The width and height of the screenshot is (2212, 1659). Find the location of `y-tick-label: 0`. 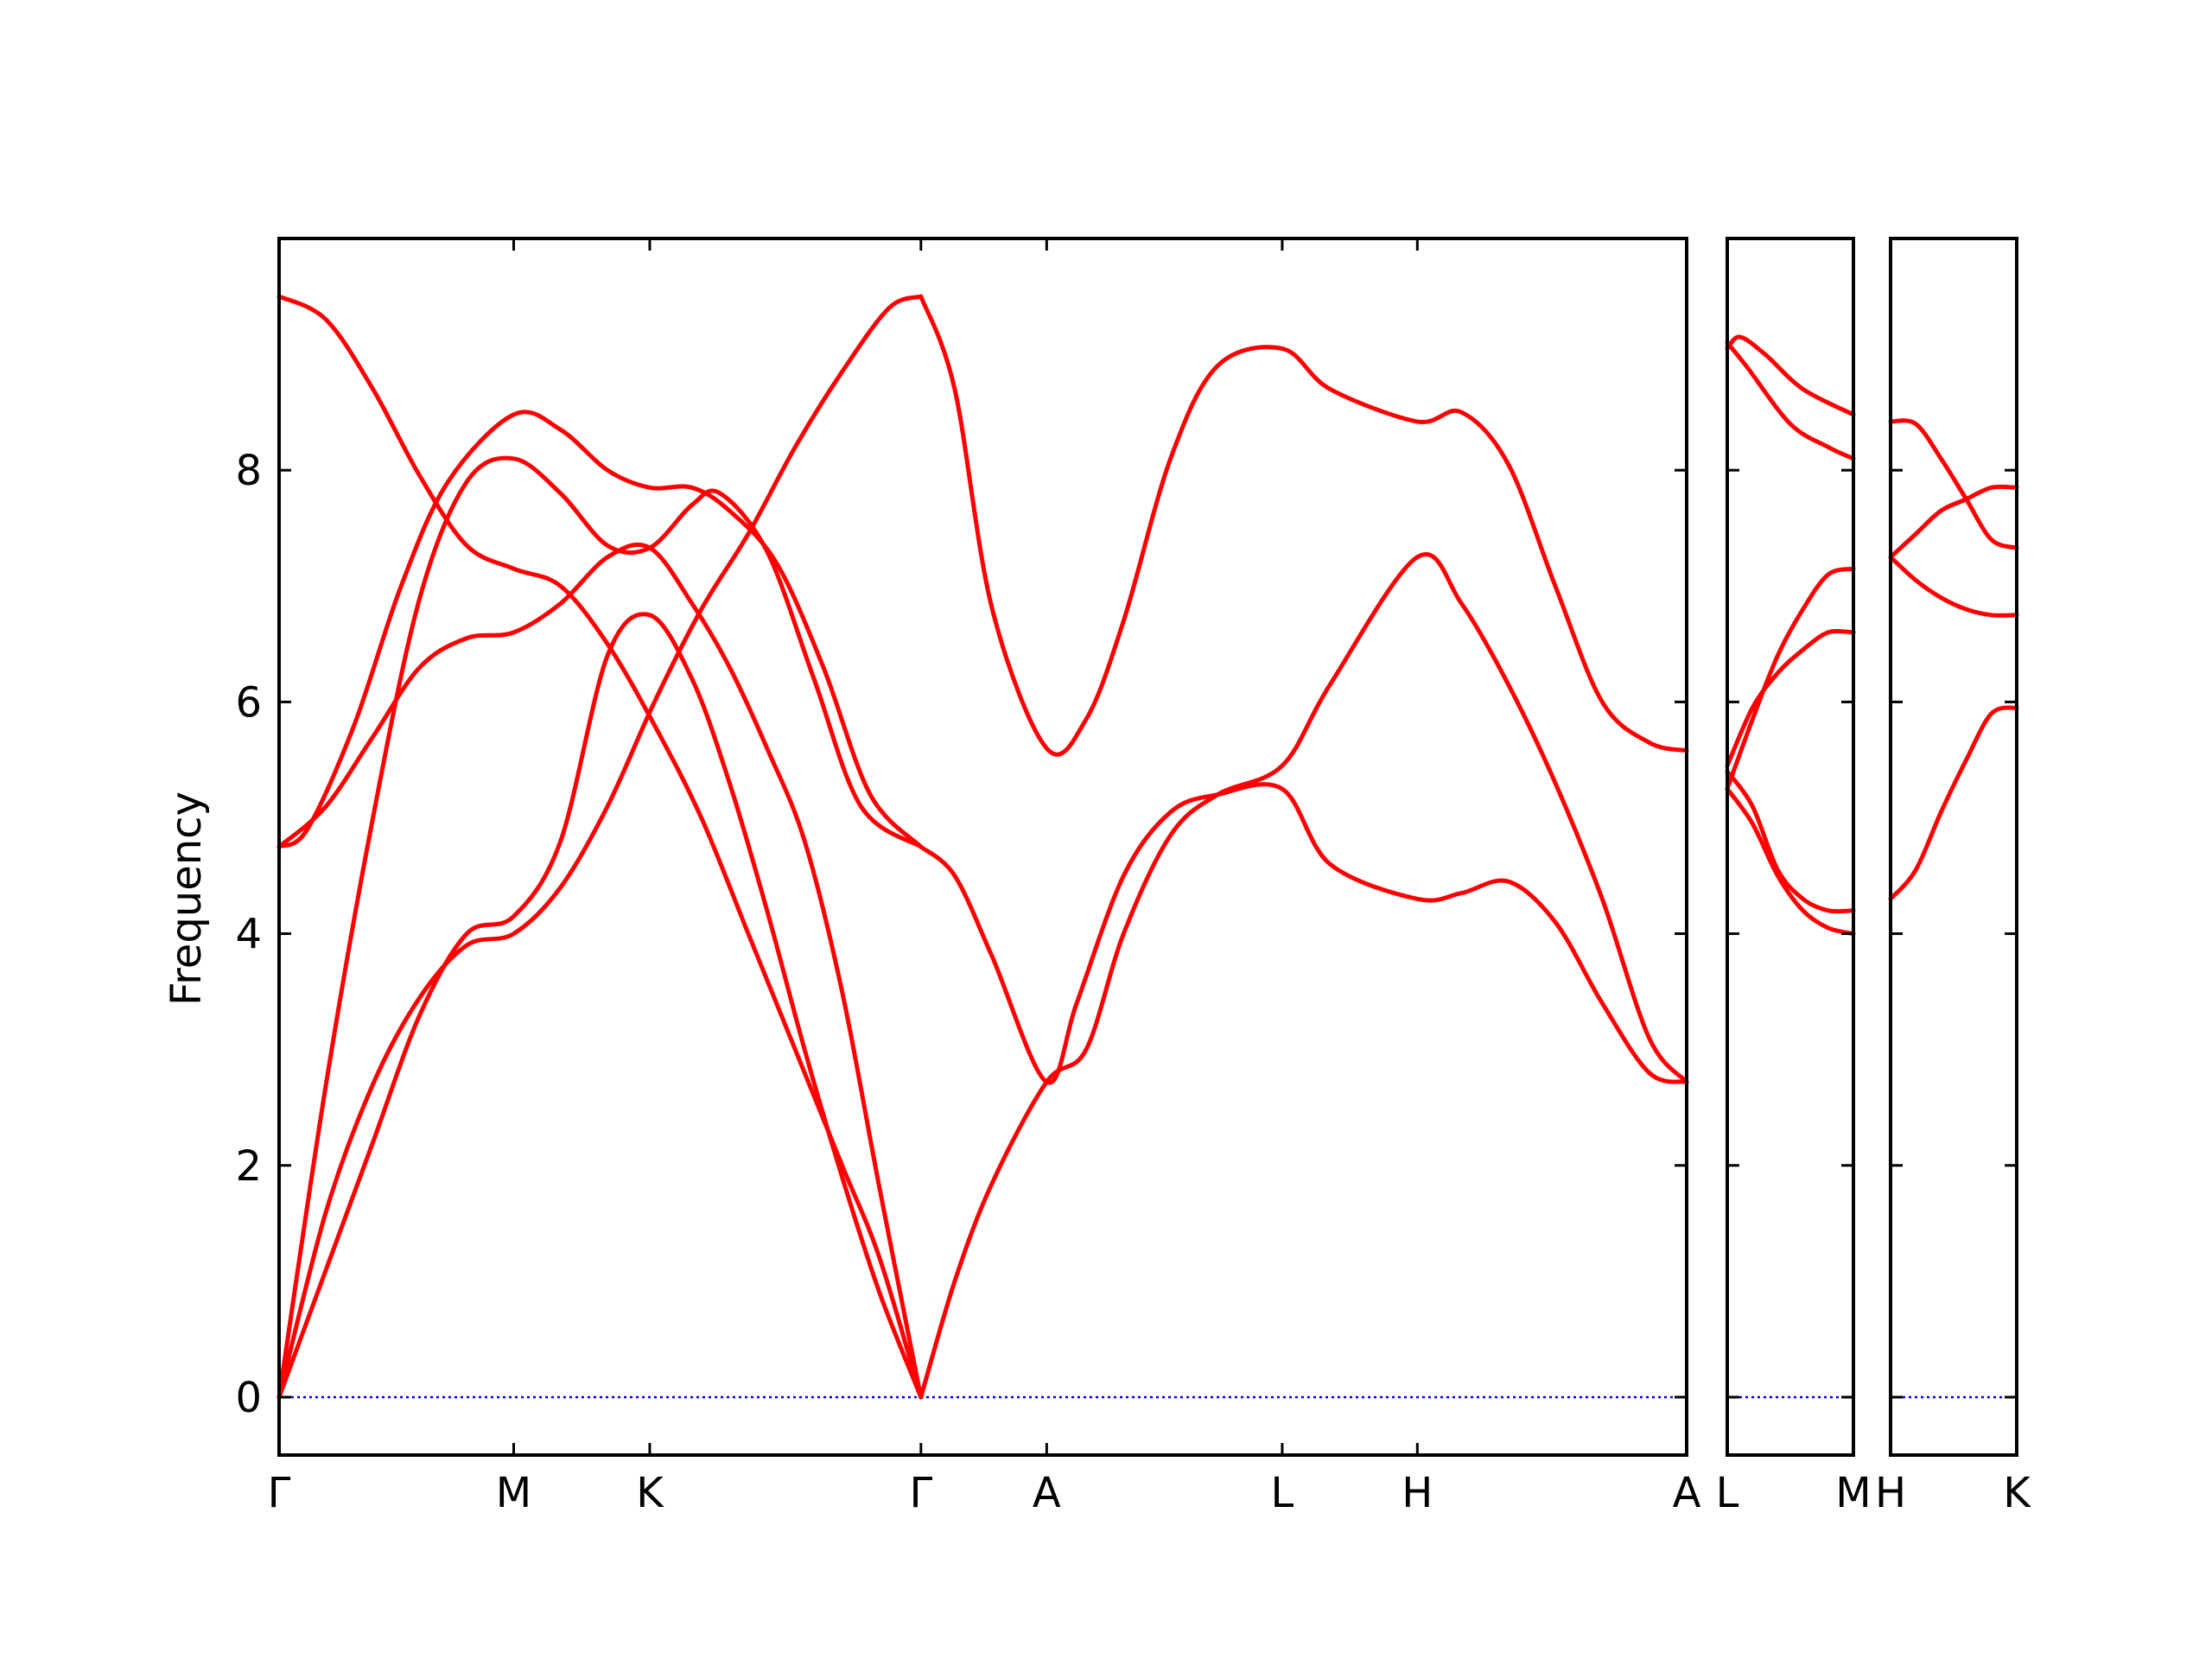

y-tick-label: 0 is located at coordinates (248, 1398).